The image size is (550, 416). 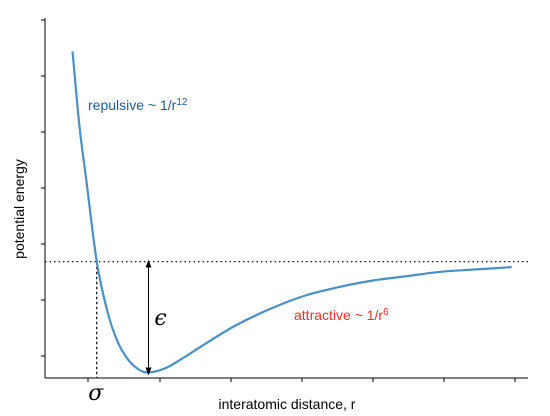 What do you see at coordinates (132, 105) in the screenshot?
I see `repulsive-annotation-text: repulsive ~ 1/r` at bounding box center [132, 105].